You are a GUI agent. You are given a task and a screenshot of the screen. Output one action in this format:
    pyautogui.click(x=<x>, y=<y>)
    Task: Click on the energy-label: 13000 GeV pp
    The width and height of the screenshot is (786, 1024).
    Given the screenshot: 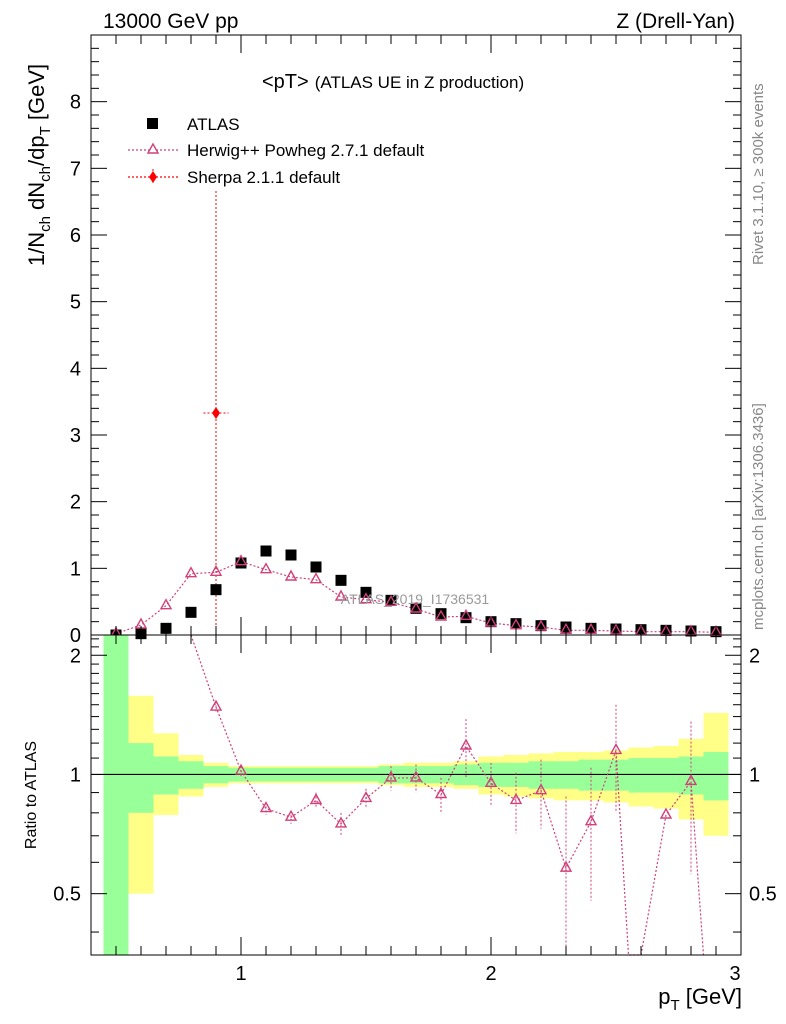 What is the action you would take?
    pyautogui.click(x=170, y=21)
    